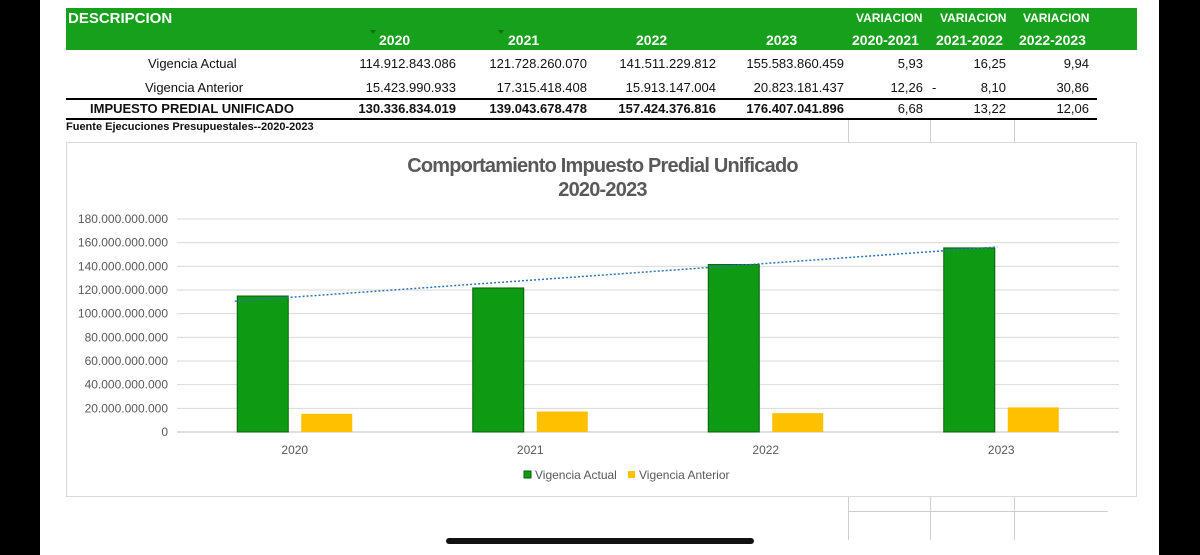 This screenshot has width=1200, height=555. What do you see at coordinates (798, 87) in the screenshot?
I see `row-value-2023: 20.823.181.437` at bounding box center [798, 87].